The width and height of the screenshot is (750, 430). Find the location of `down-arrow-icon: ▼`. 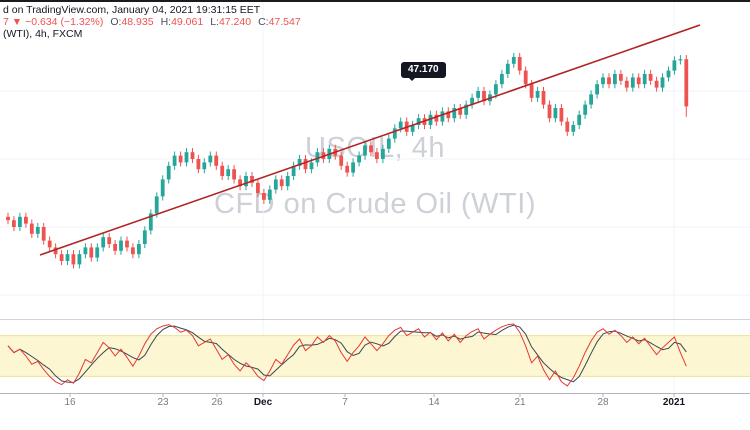

down-arrow-icon: ▼ is located at coordinates (17, 22).